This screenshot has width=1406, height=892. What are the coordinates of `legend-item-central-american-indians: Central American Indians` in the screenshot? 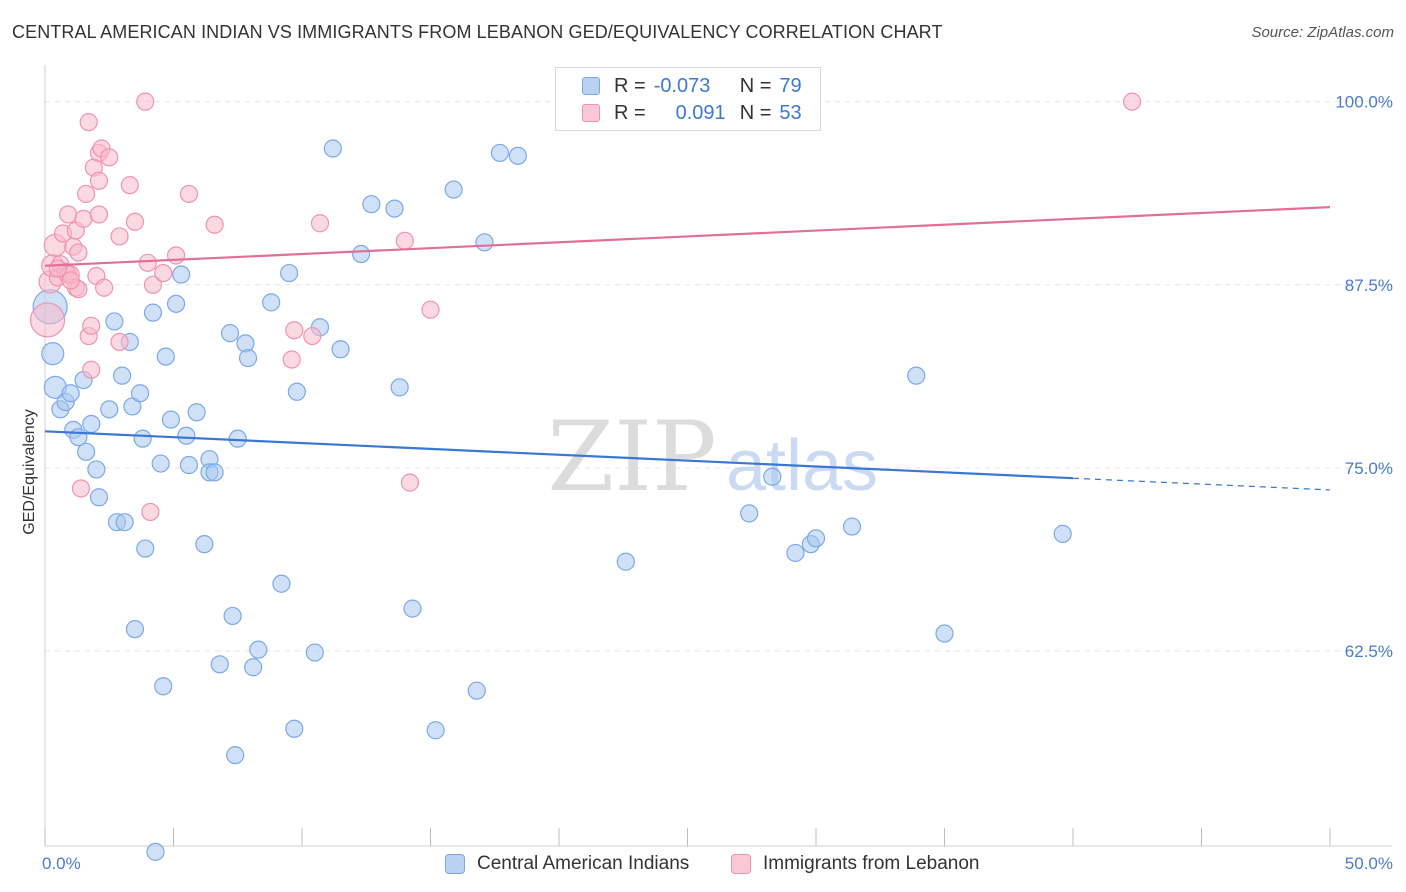 It's located at (567, 864).